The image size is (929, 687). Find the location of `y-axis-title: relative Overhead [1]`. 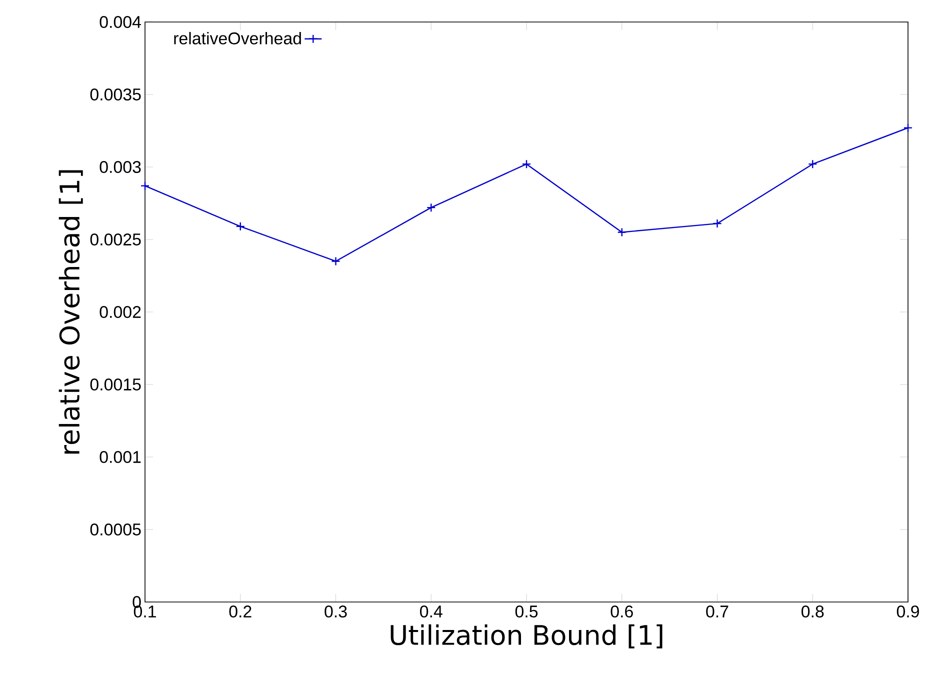

y-axis-title: relative Overhead [1] is located at coordinates (70, 312).